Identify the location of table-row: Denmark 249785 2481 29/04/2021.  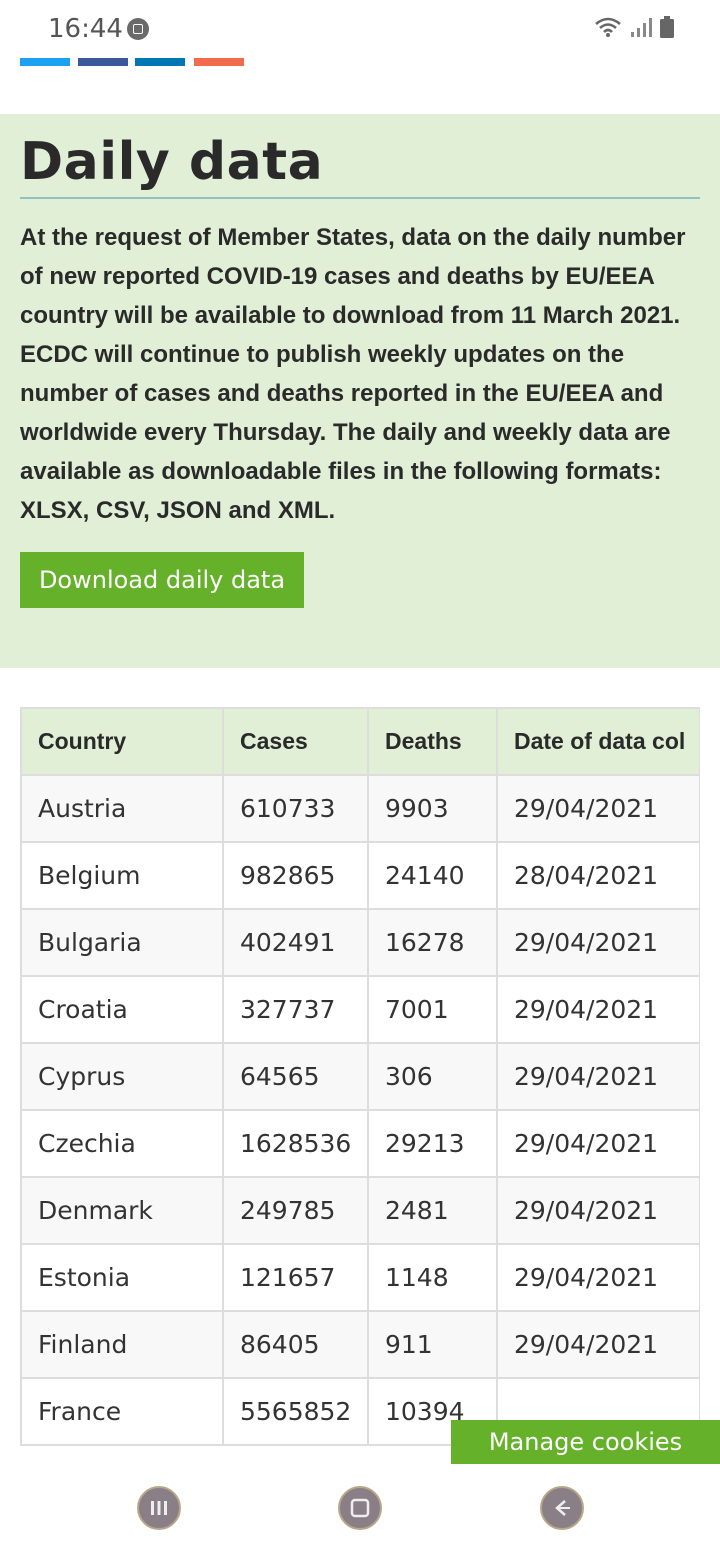
(360, 1210).